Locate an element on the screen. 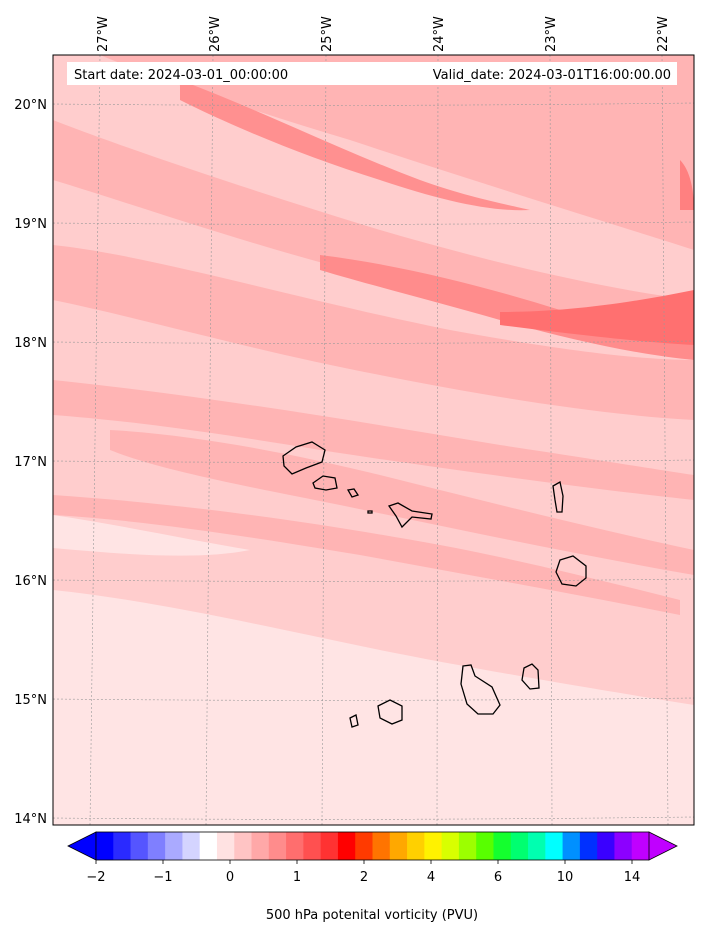 The height and width of the screenshot is (935, 703). colorbar-tick-label: 1 is located at coordinates (297, 877).